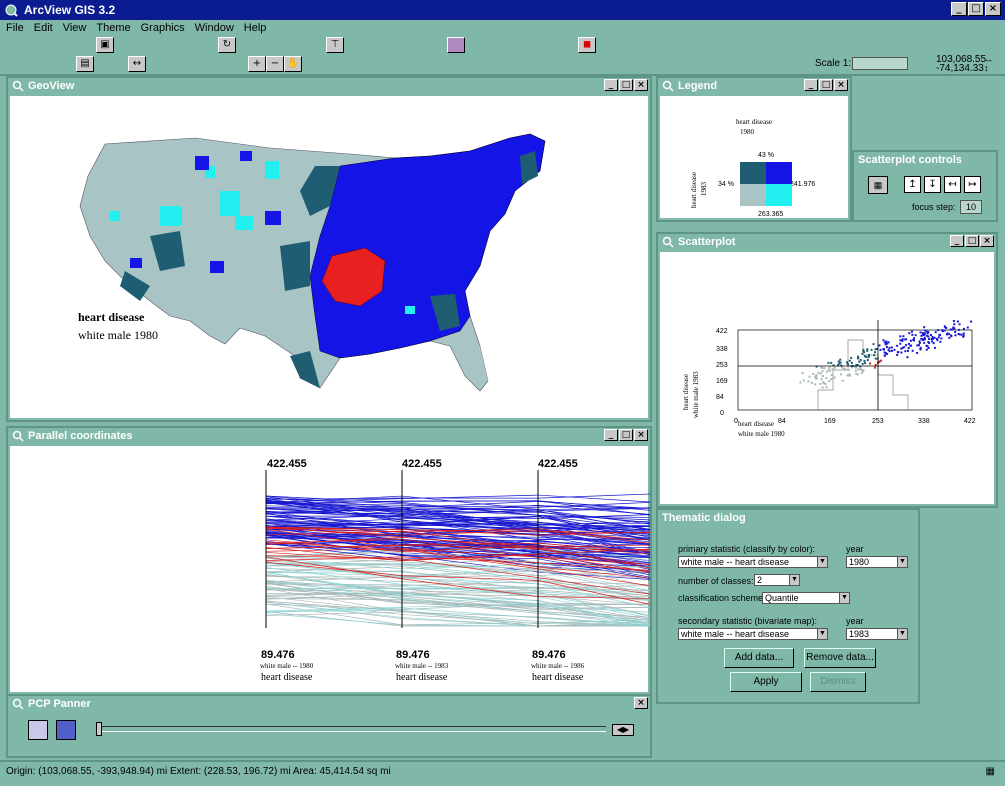 The image size is (1005, 786). Describe the element at coordinates (766, 682) in the screenshot. I see `apply-button: Apply` at that location.